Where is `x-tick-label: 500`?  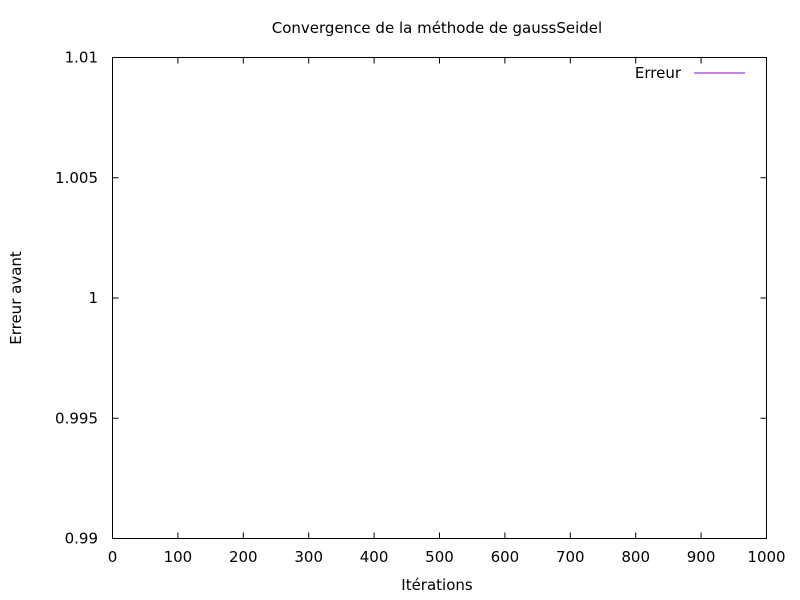
x-tick-label: 500 is located at coordinates (439, 557).